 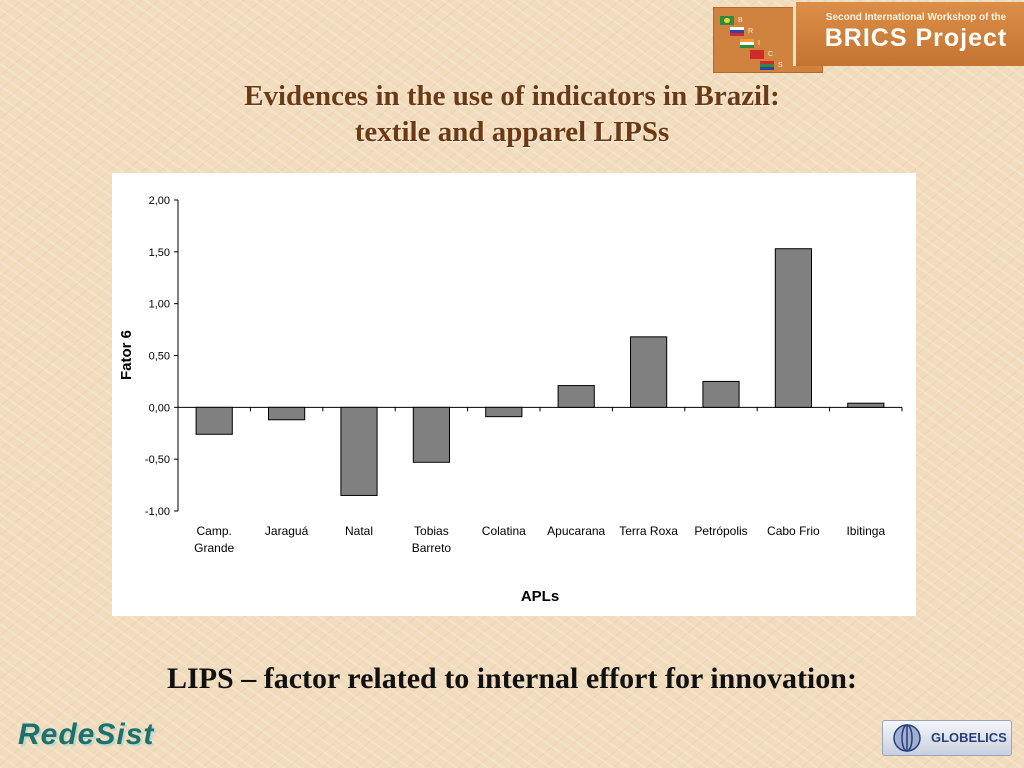 What do you see at coordinates (159, 408) in the screenshot?
I see `y-tick-label: 0,00` at bounding box center [159, 408].